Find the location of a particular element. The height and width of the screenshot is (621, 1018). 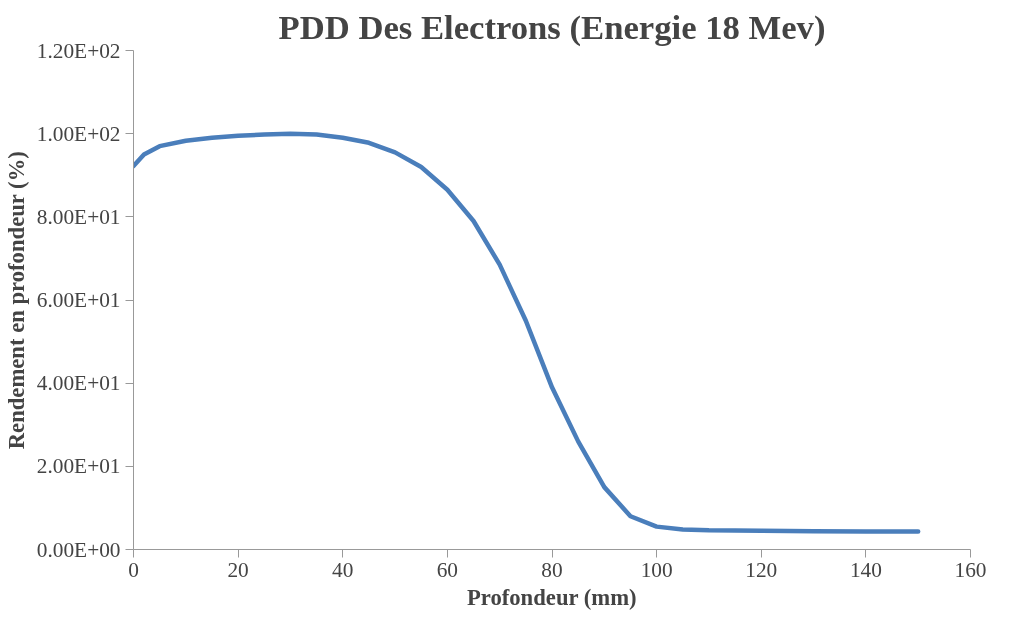

x-tick-label: 100 is located at coordinates (656, 569).